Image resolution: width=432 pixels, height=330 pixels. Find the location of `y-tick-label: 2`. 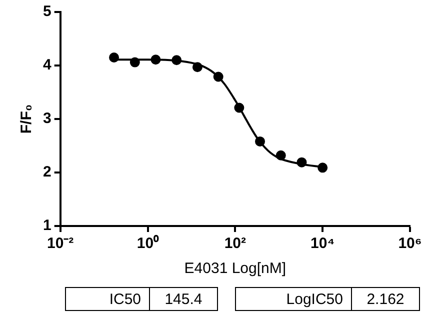

y-tick-label: 2 is located at coordinates (47, 172).